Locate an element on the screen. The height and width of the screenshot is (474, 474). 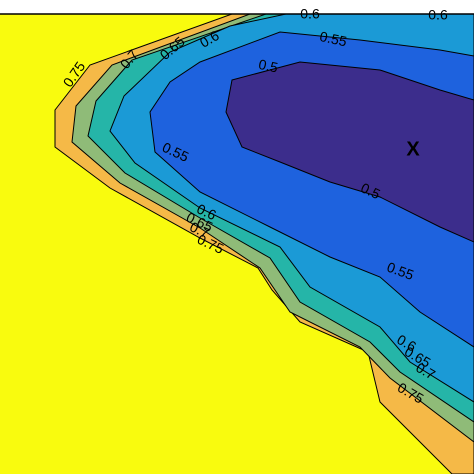
contour-label: 0.7 is located at coordinates (199, 229).